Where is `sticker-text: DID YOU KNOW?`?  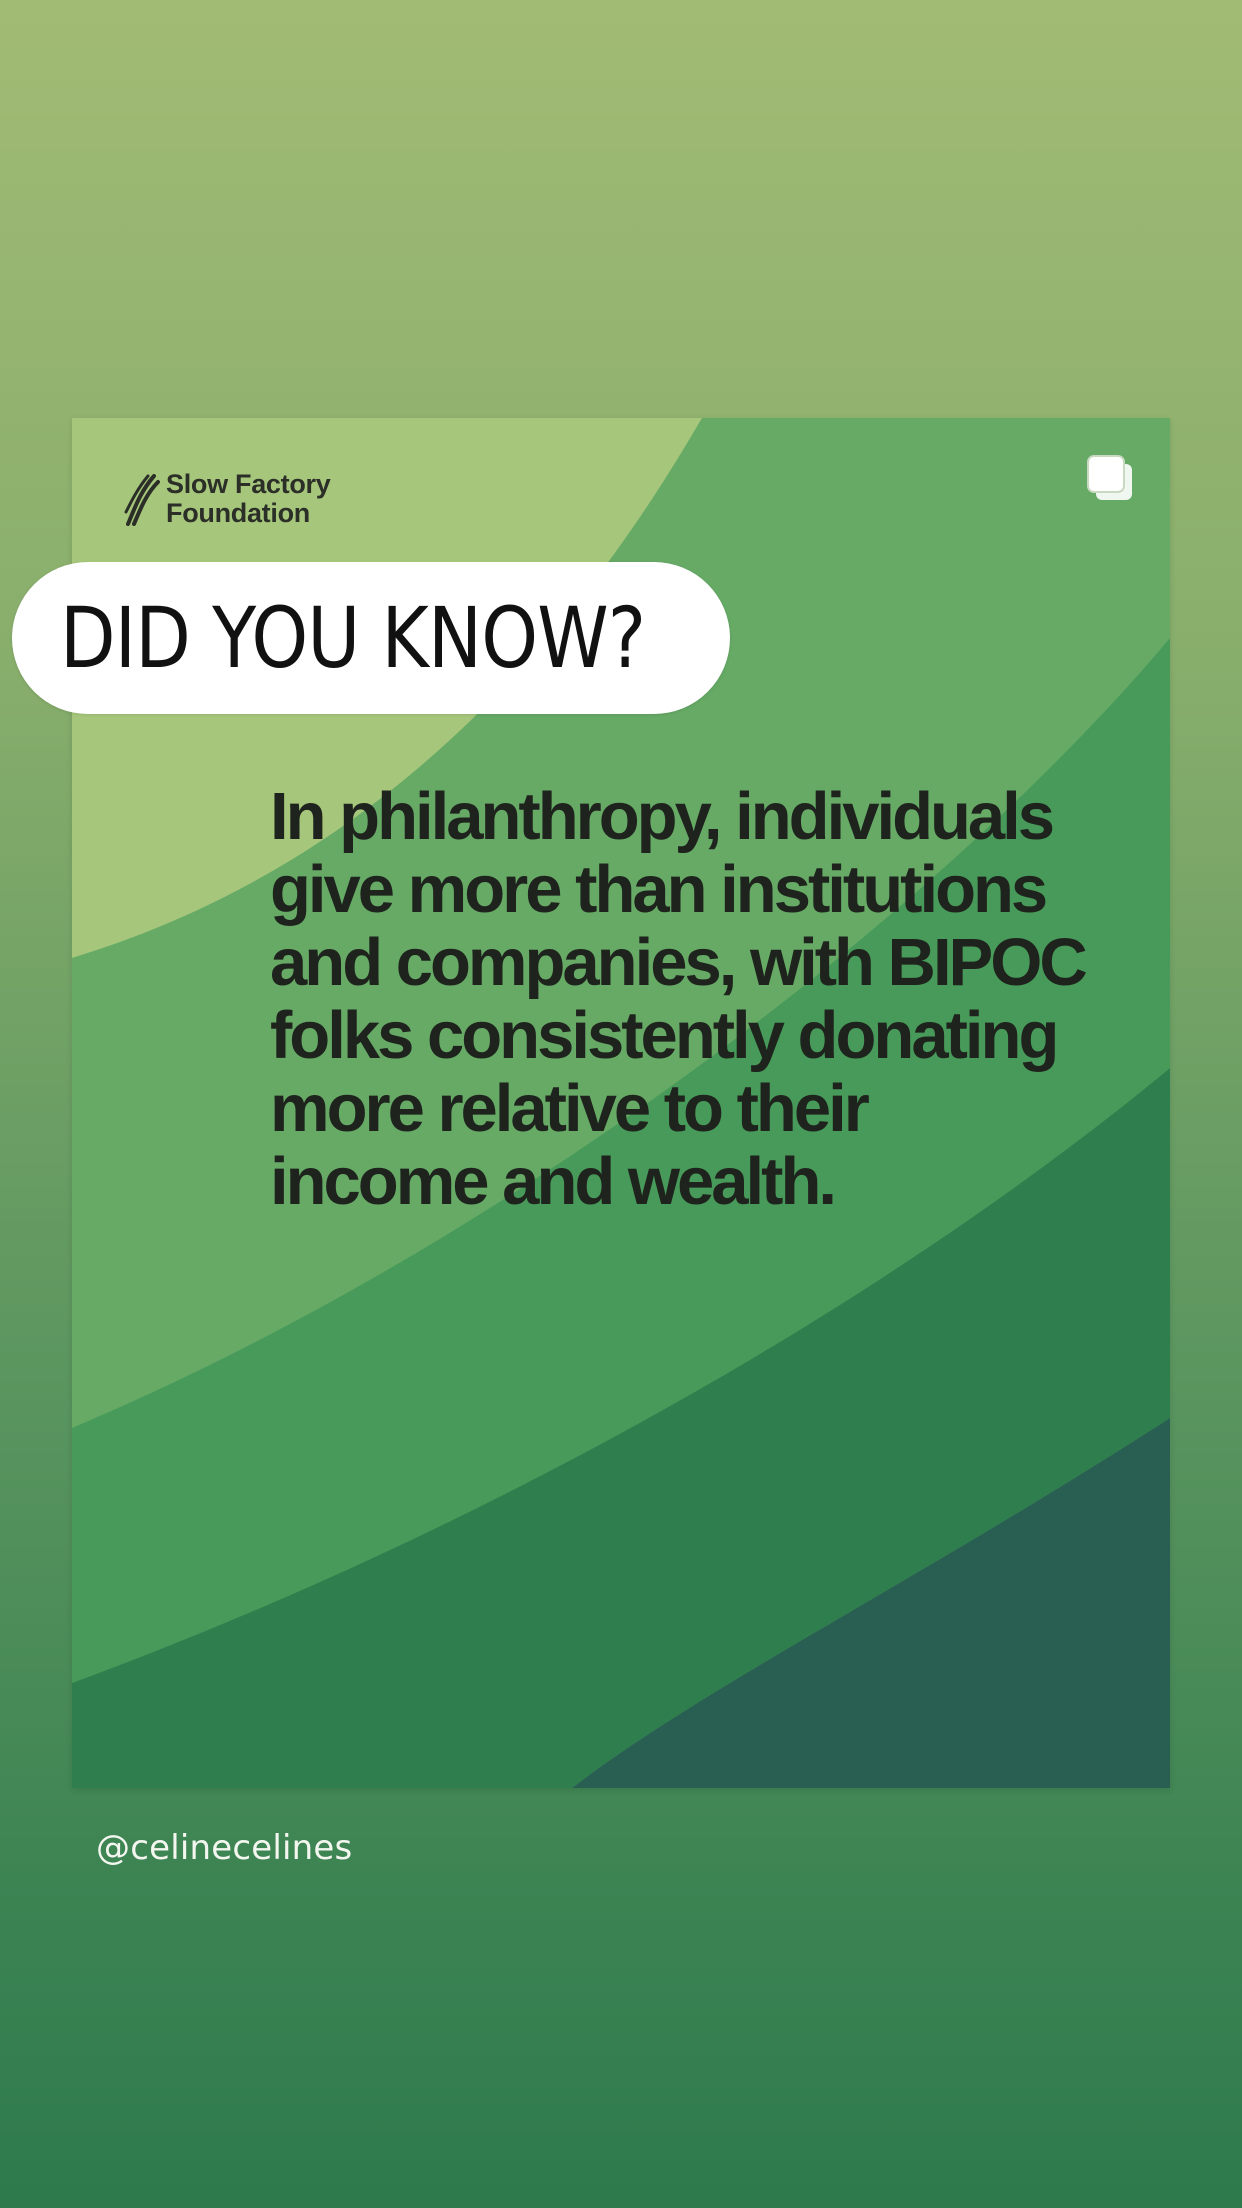
sticker-text: DID YOU KNOW? is located at coordinates (353, 638).